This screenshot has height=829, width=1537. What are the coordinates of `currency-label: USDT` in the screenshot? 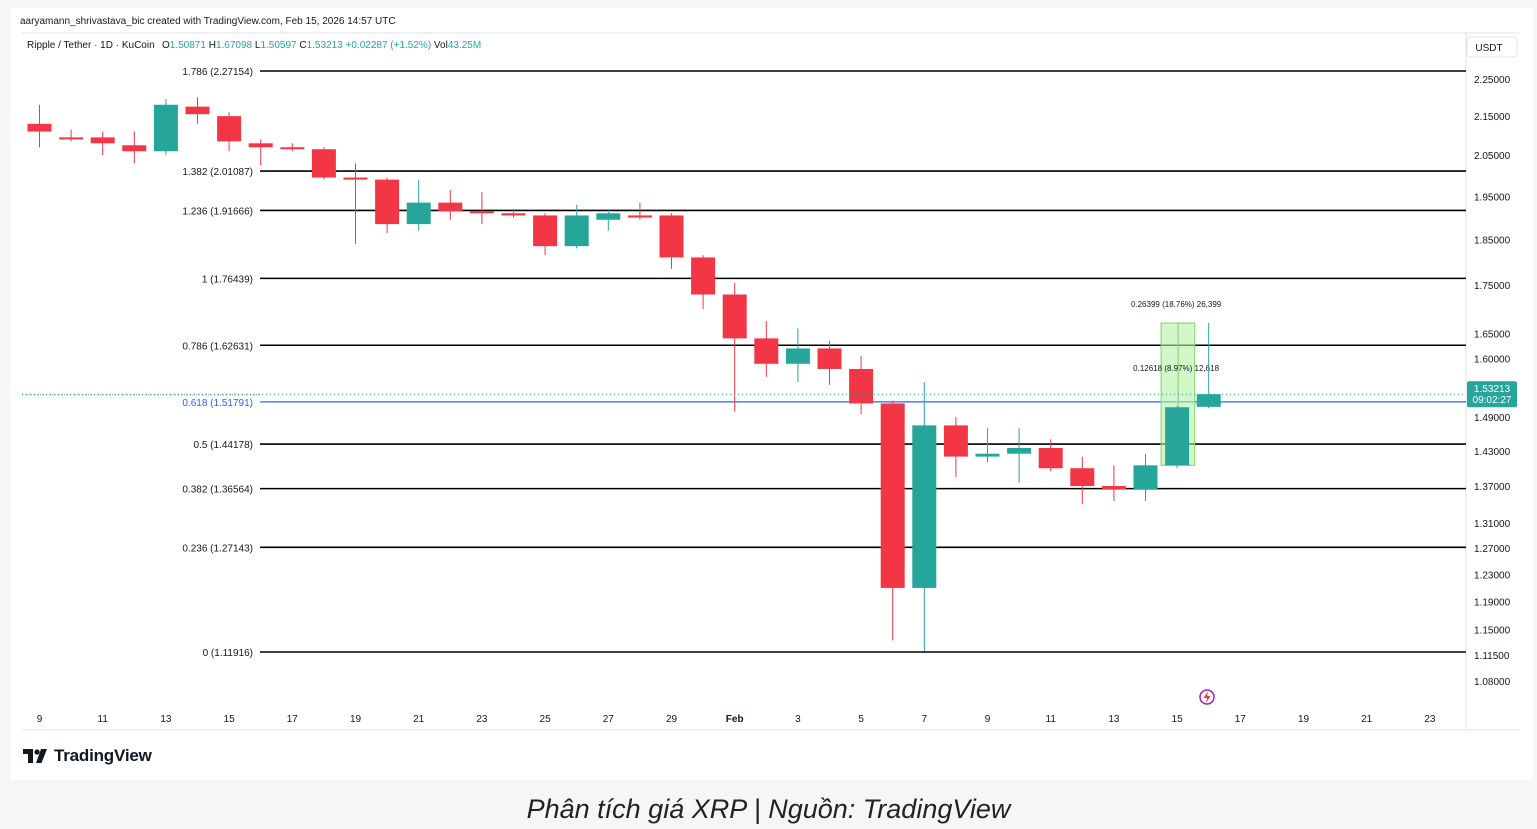 It's located at (1488, 48).